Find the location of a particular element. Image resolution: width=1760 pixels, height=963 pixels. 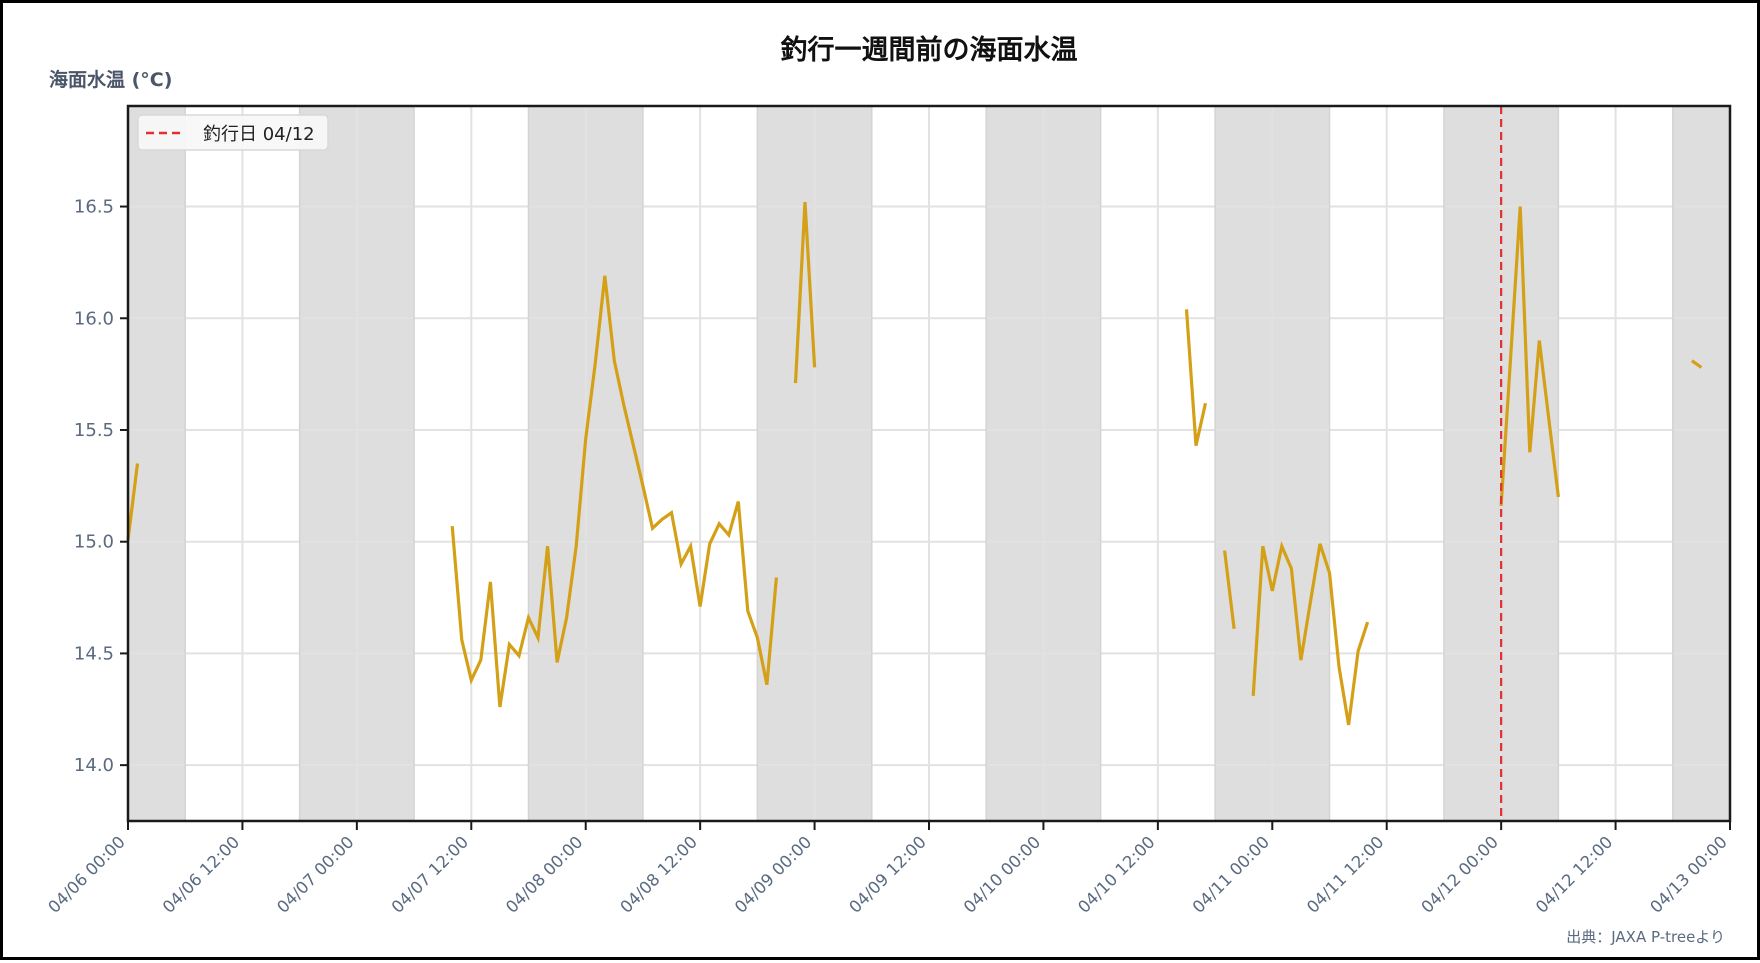

legend-label: 釣行日 04/12 is located at coordinates (259, 134).